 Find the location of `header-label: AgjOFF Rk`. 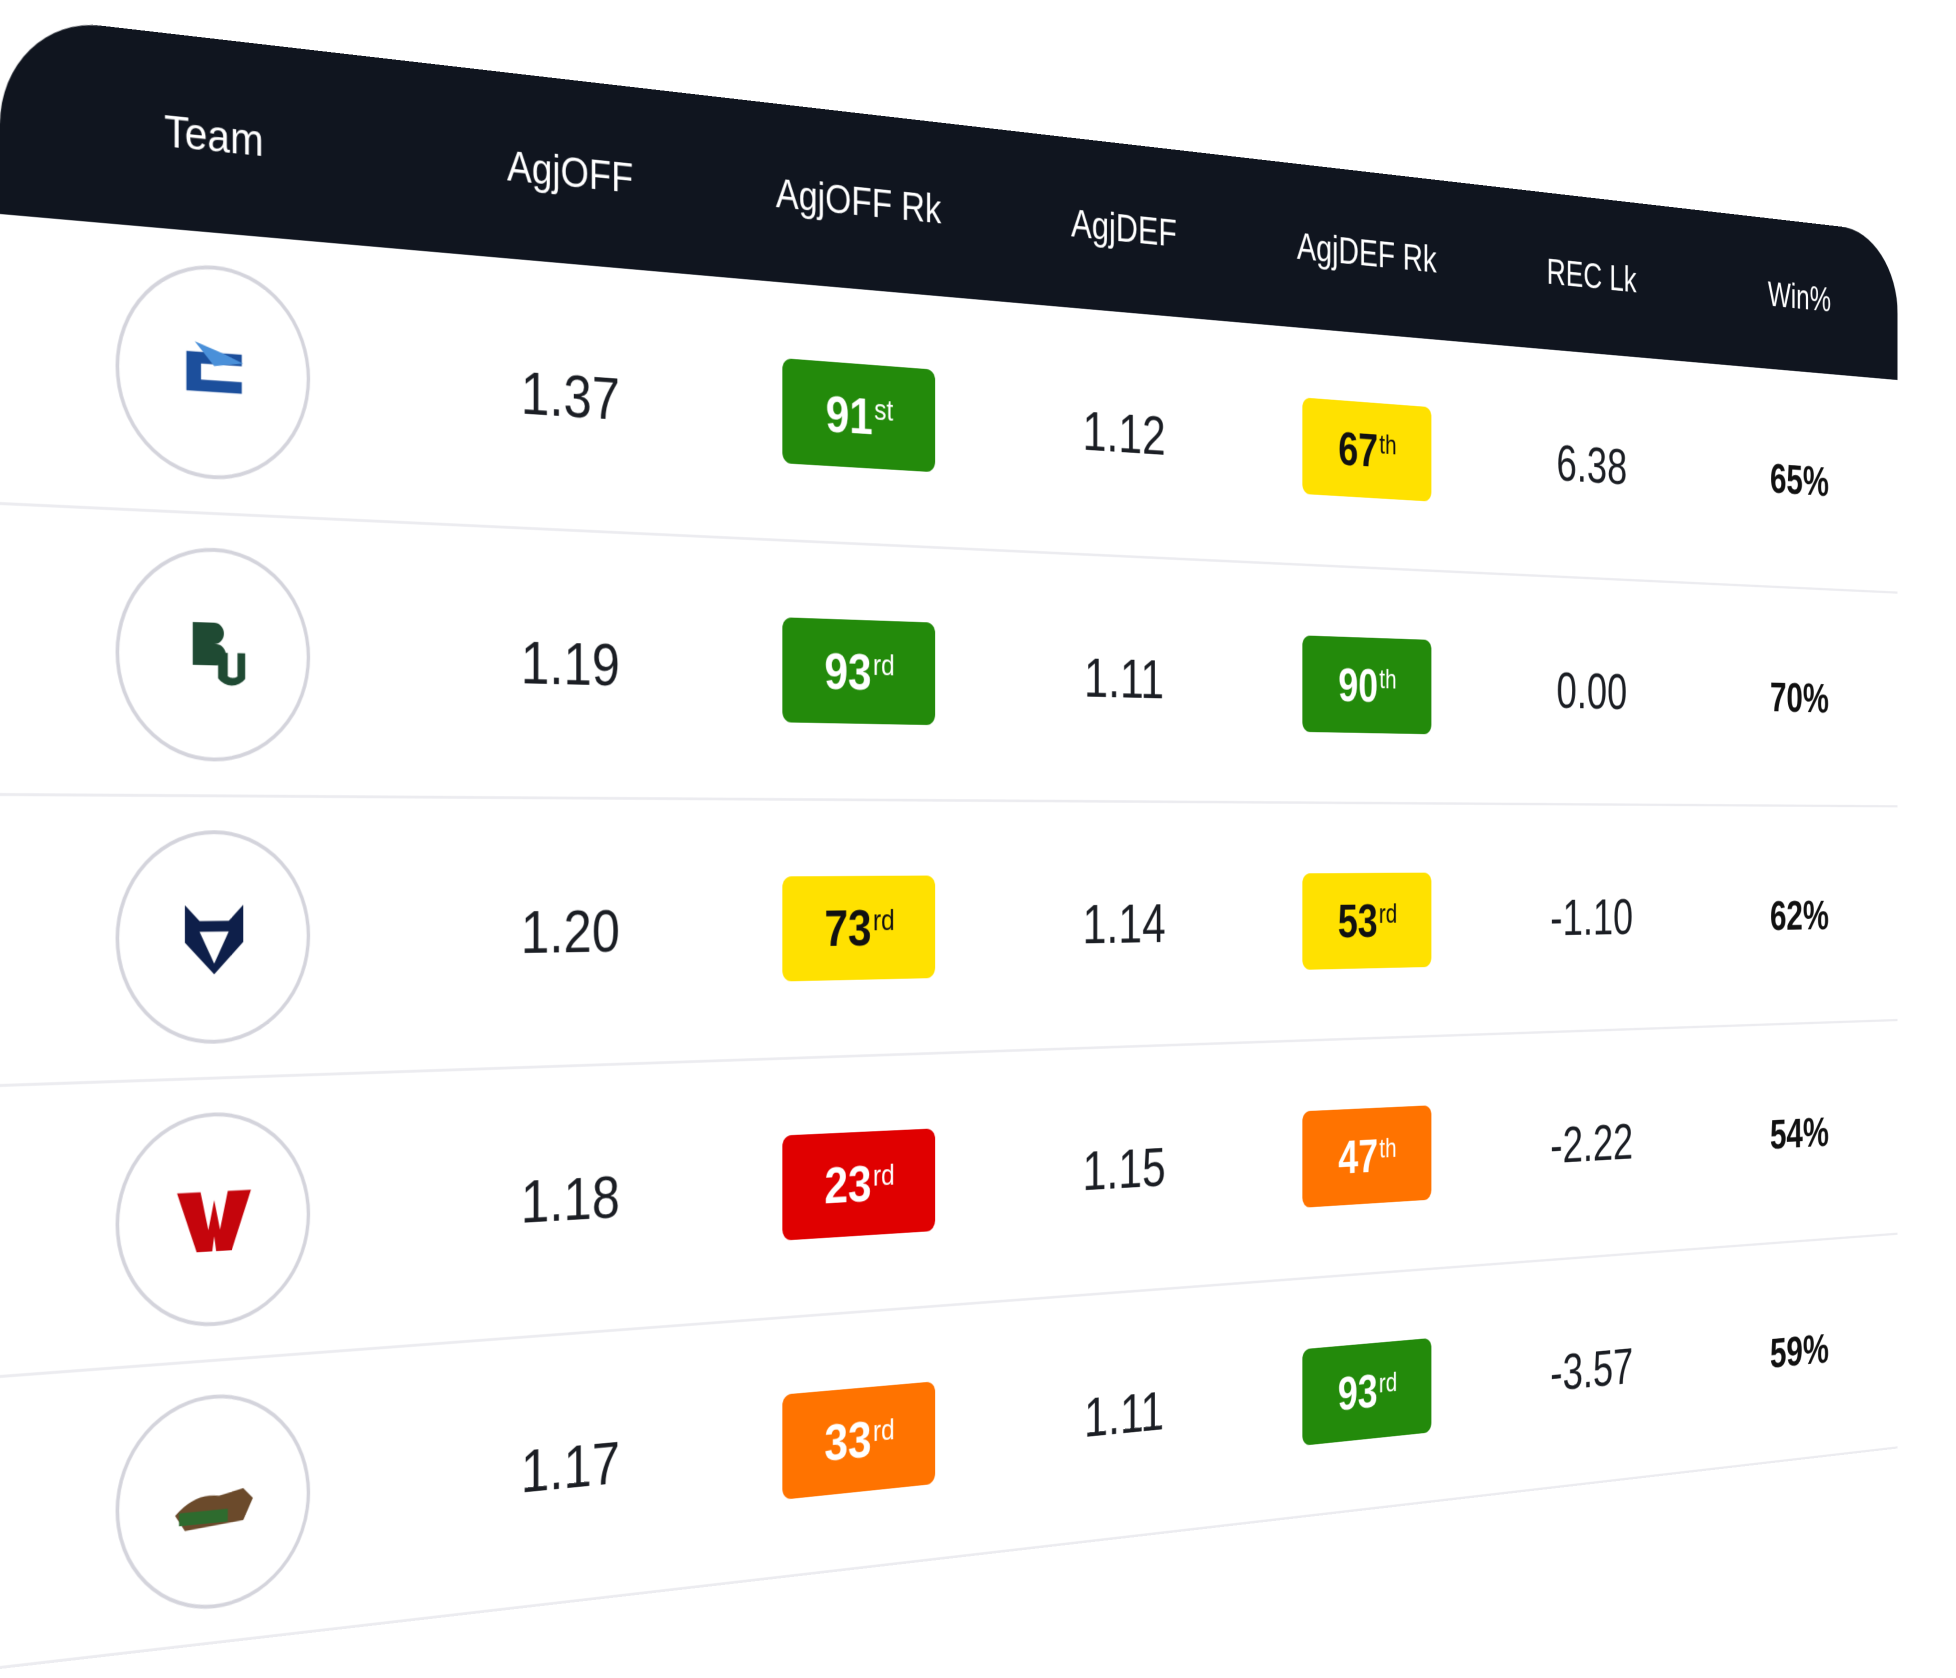

header-label: AgjOFF Rk is located at coordinates (858, 201).